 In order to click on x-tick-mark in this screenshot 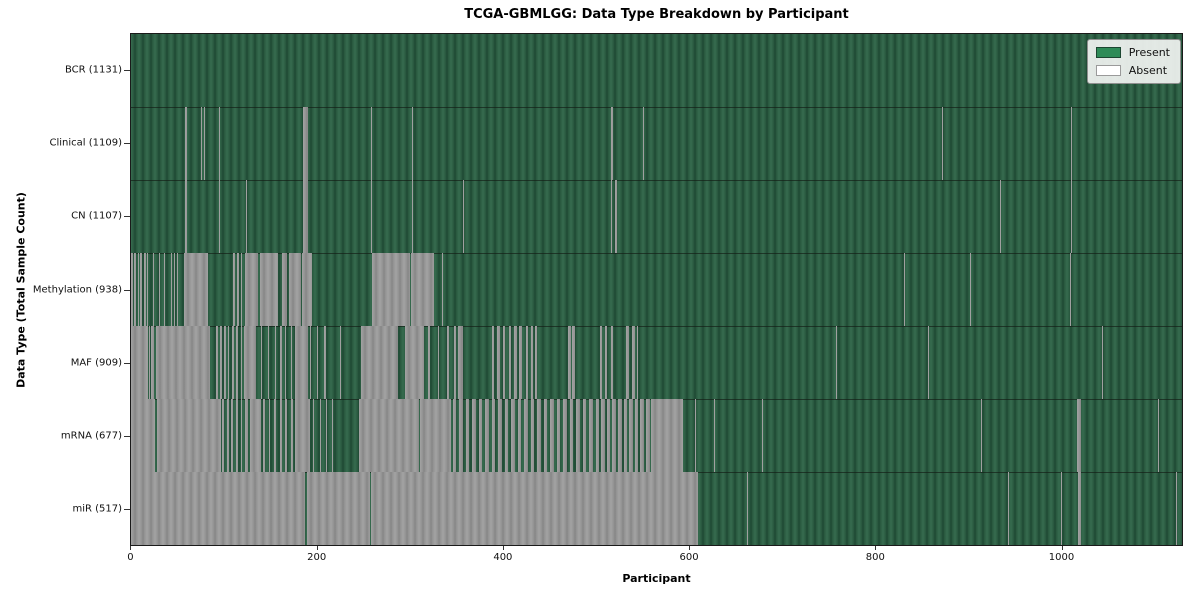, I will do `click(131, 548)`.